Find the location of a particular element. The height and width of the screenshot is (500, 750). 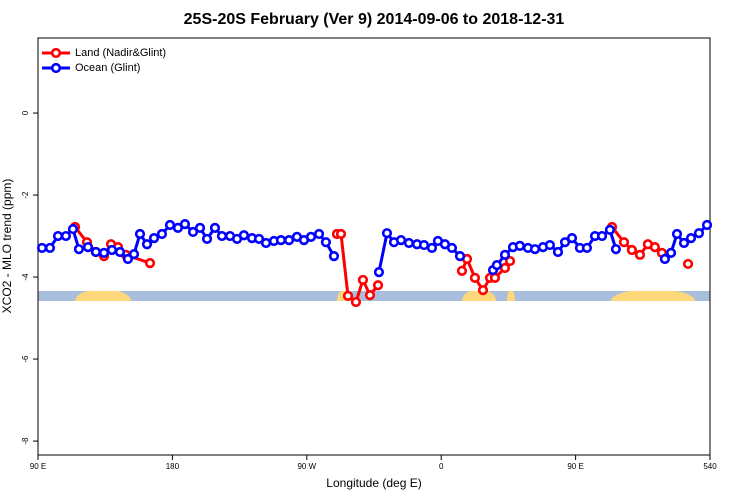

x-tick-label: 90 W is located at coordinates (306, 466).